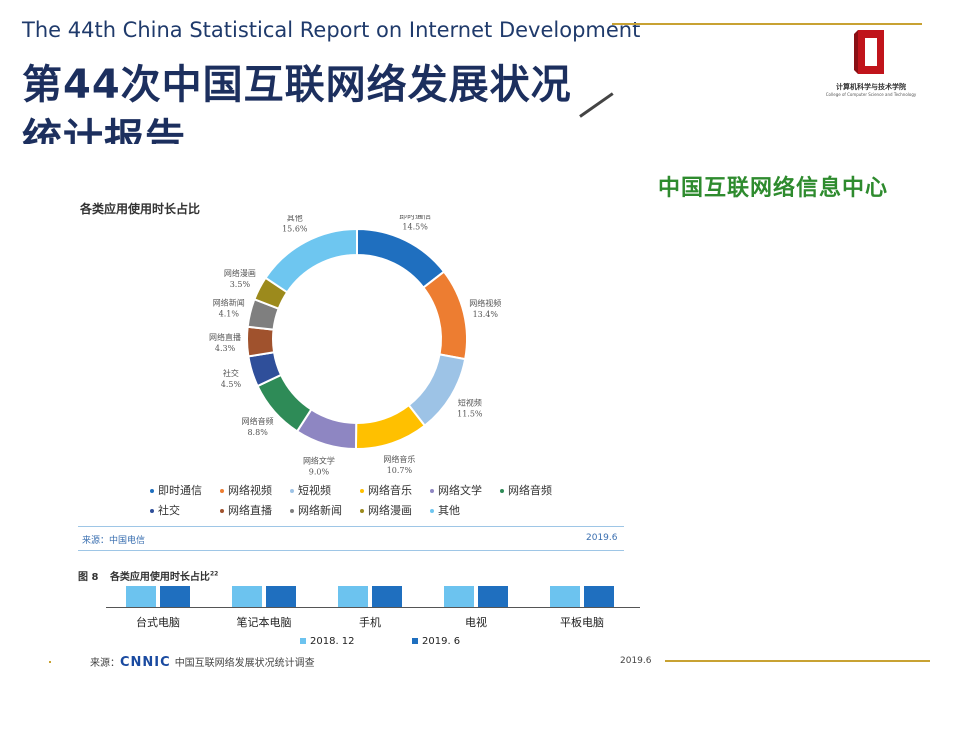  What do you see at coordinates (400, 470) in the screenshot?
I see `donut-slice-value-3: 10.7%` at bounding box center [400, 470].